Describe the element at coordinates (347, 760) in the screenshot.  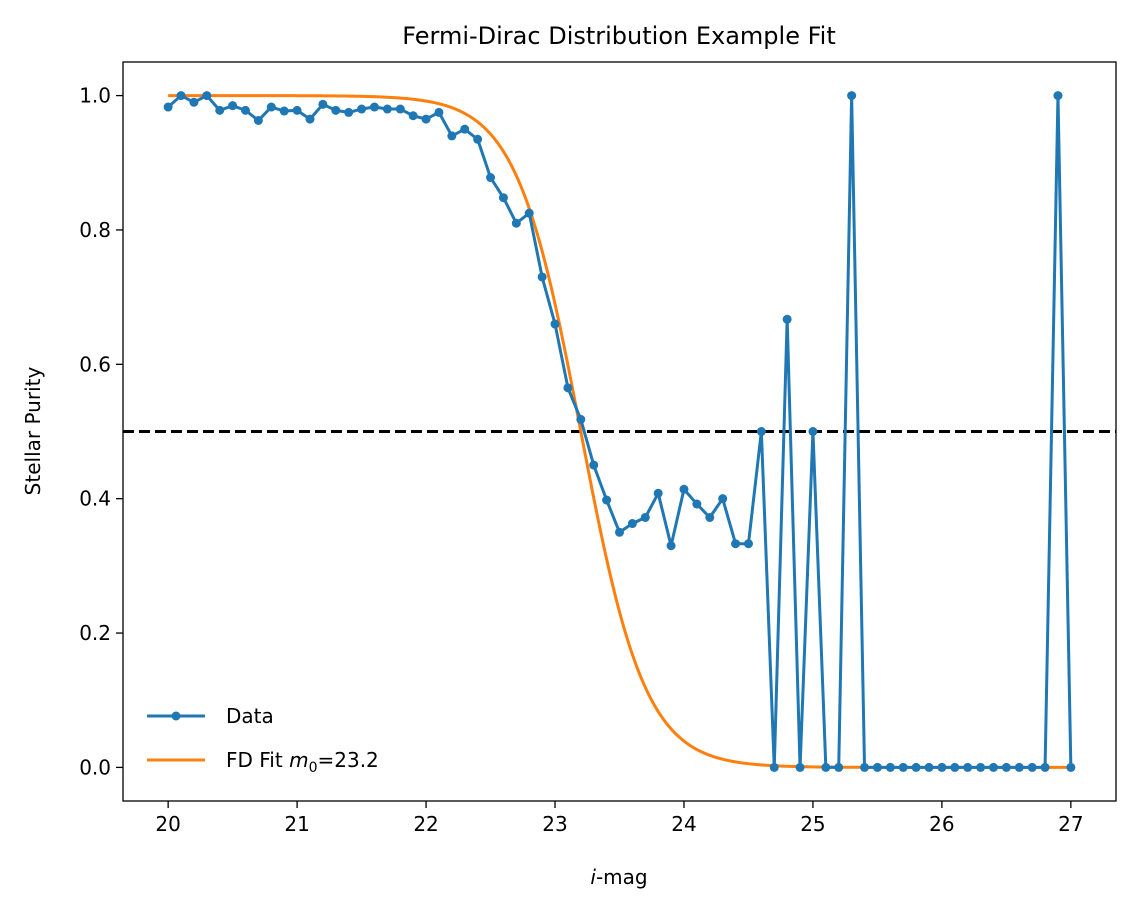
I see `legend-fit-suffix: =23.2` at that location.